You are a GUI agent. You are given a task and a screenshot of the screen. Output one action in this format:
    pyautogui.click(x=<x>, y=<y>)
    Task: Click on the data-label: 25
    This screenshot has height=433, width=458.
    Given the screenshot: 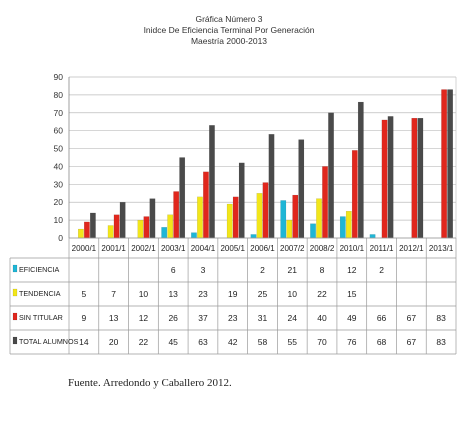 What is the action you would take?
    pyautogui.click(x=263, y=294)
    